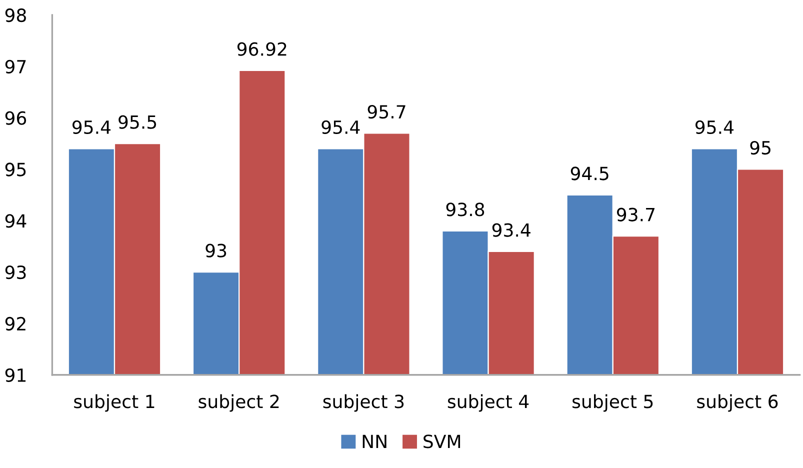 The width and height of the screenshot is (803, 468). Describe the element at coordinates (363, 403) in the screenshot. I see `x-tick-label: subject 3` at that location.